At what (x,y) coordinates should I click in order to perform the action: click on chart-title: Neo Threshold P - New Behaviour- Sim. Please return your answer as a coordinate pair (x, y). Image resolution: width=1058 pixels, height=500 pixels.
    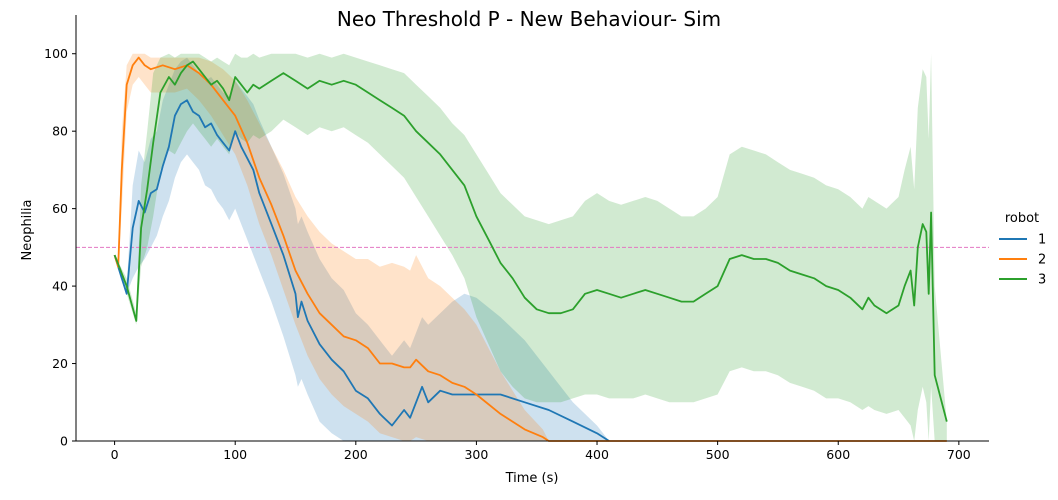
    Looking at the image, I should click on (529, 19).